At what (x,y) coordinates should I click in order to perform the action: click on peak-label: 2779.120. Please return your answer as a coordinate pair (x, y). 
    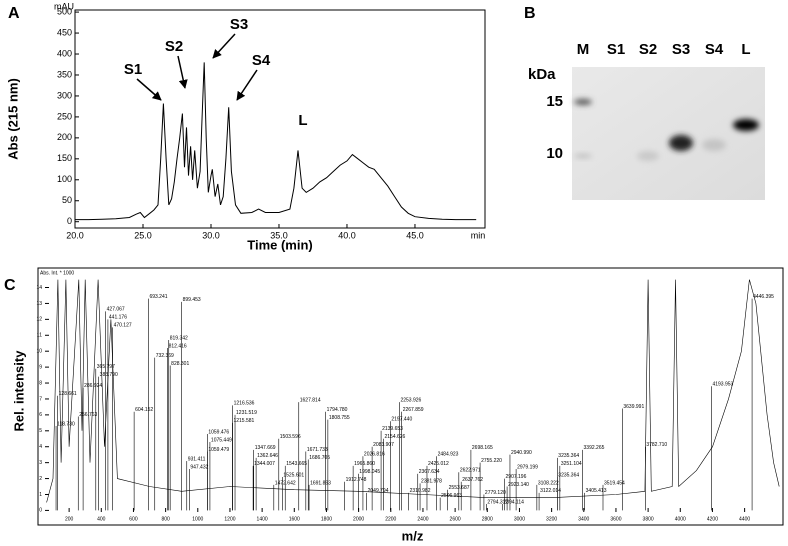
    Looking at the image, I should click on (495, 493).